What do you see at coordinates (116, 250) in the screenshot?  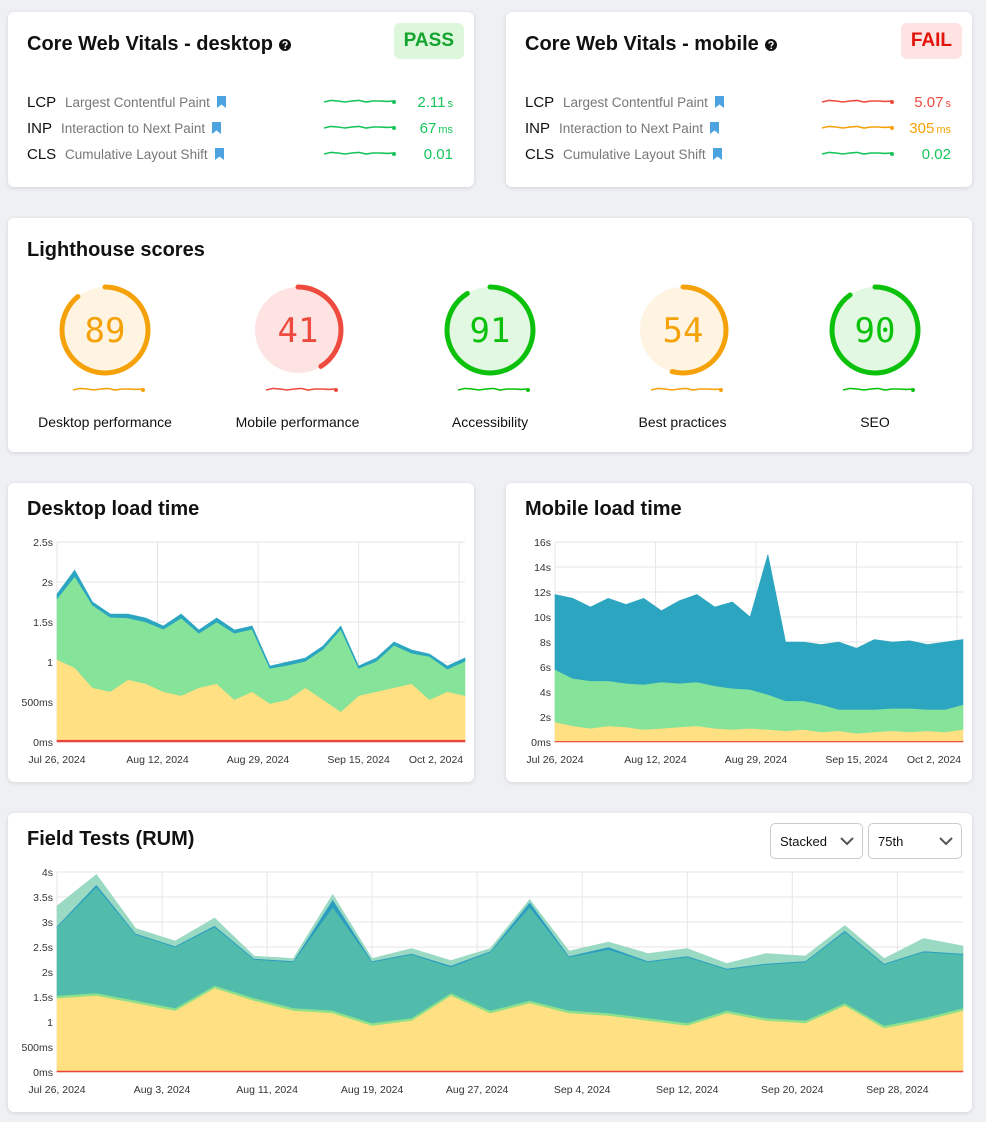 I see `card-title: Lighthouse scores` at bounding box center [116, 250].